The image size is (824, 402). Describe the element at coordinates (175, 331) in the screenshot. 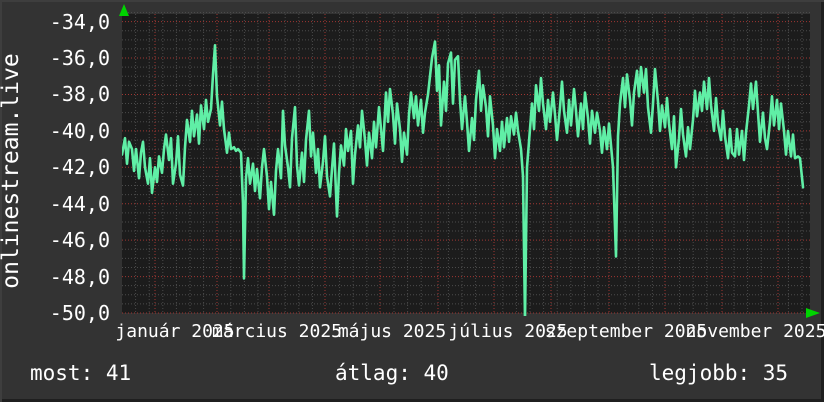

I see `x-tick-label: január 2025` at that location.